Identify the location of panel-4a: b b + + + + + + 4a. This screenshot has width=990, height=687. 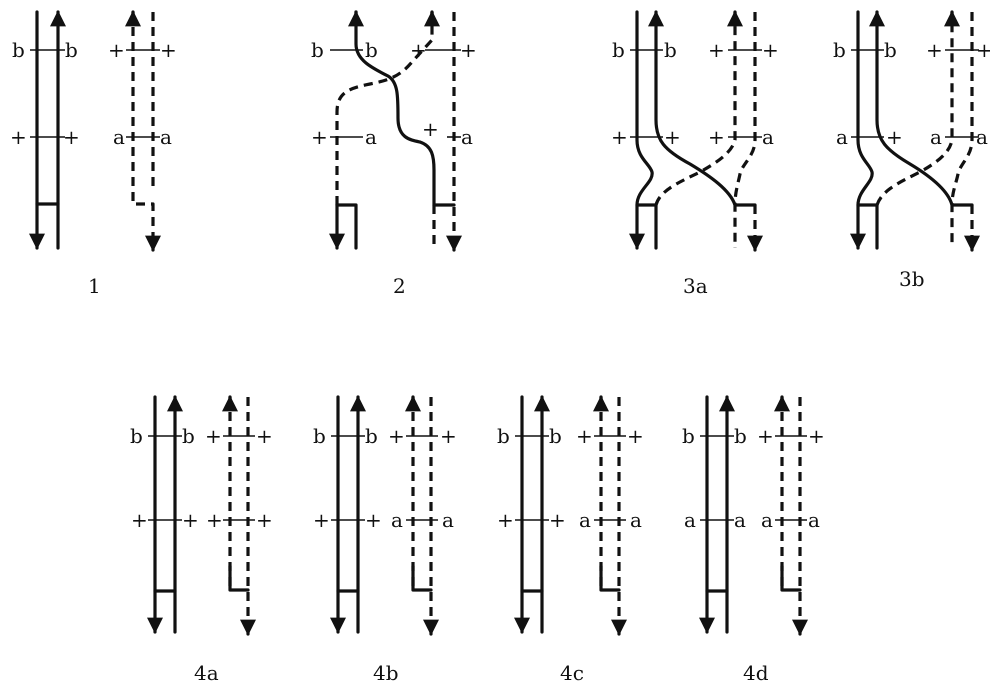
(201, 540).